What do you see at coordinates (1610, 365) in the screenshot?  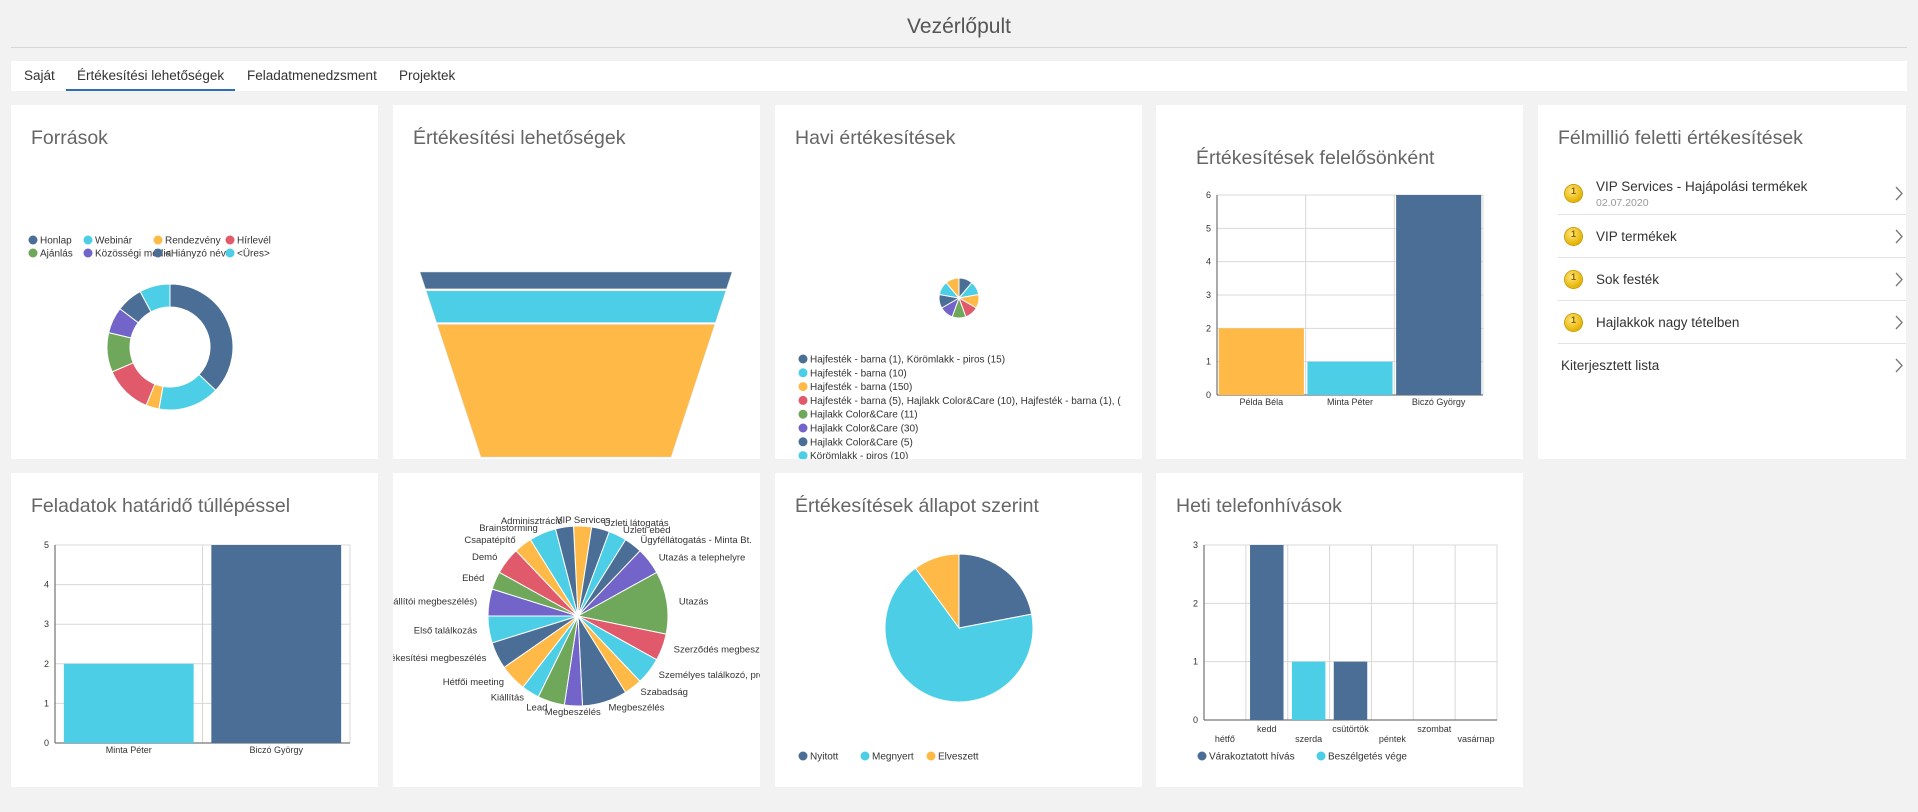 I see `expanded-list-label: Kiterjesztett lista` at bounding box center [1610, 365].